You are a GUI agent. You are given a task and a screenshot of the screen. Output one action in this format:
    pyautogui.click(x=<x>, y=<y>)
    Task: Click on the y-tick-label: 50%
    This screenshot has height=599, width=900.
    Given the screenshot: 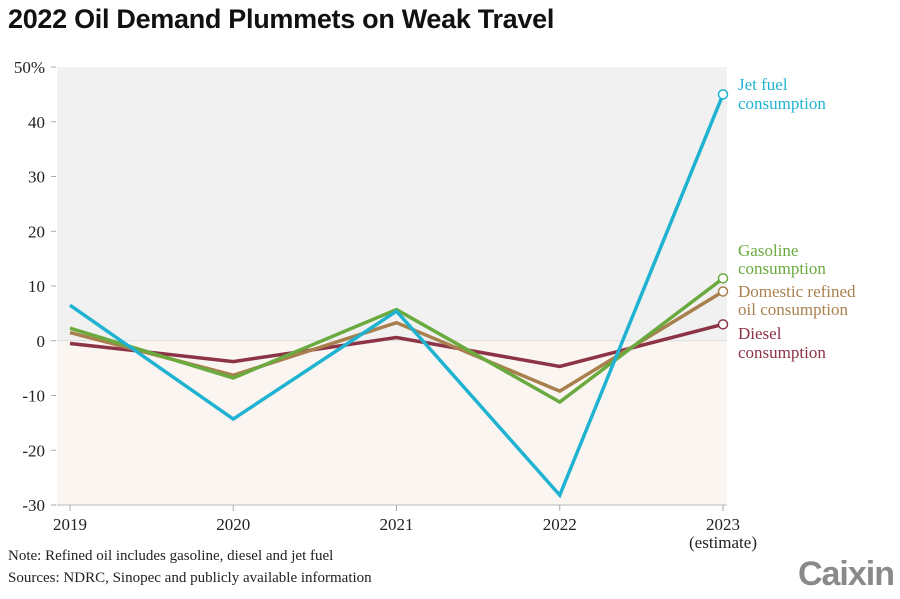 What is the action you would take?
    pyautogui.click(x=29, y=67)
    